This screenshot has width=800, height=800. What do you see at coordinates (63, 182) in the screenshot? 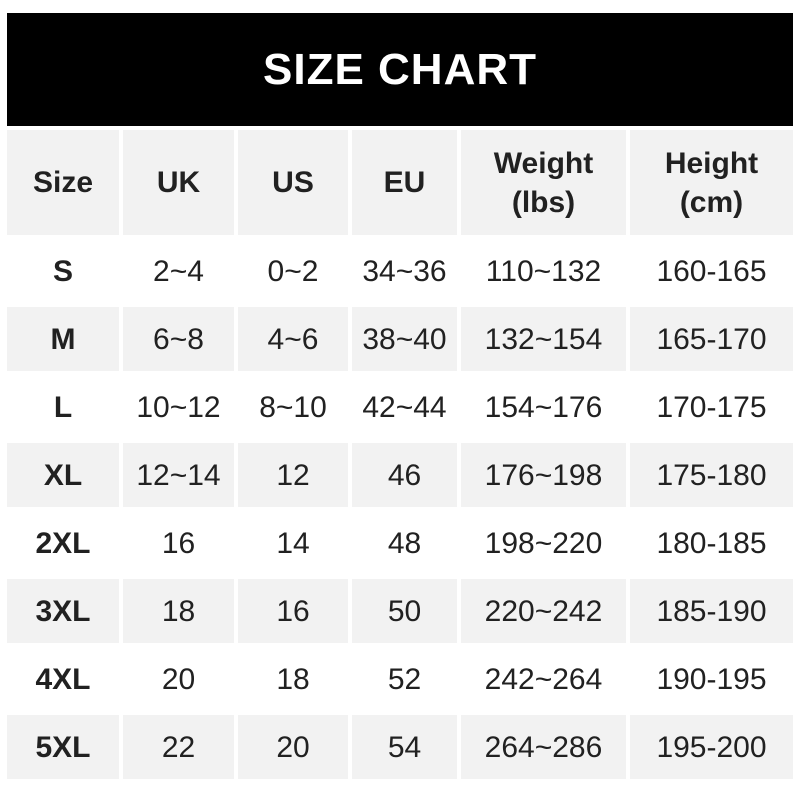
I see `header-cell-size: Size` at bounding box center [63, 182].